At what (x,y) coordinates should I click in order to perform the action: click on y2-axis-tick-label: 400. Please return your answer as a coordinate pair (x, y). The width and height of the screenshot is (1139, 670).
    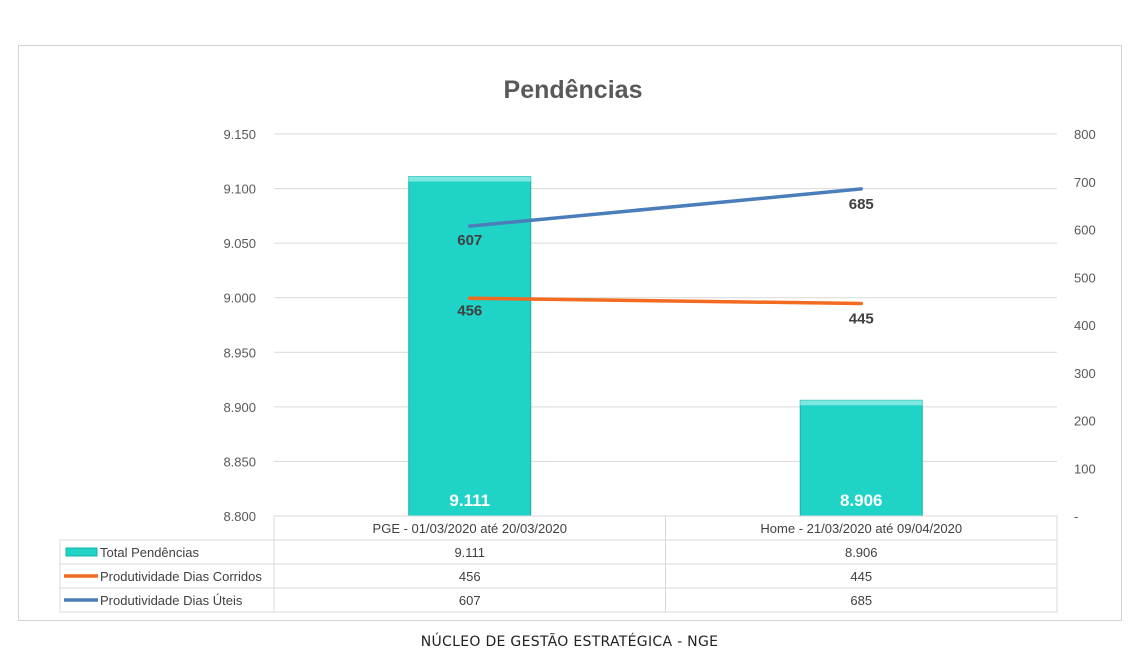
    Looking at the image, I should click on (1085, 325).